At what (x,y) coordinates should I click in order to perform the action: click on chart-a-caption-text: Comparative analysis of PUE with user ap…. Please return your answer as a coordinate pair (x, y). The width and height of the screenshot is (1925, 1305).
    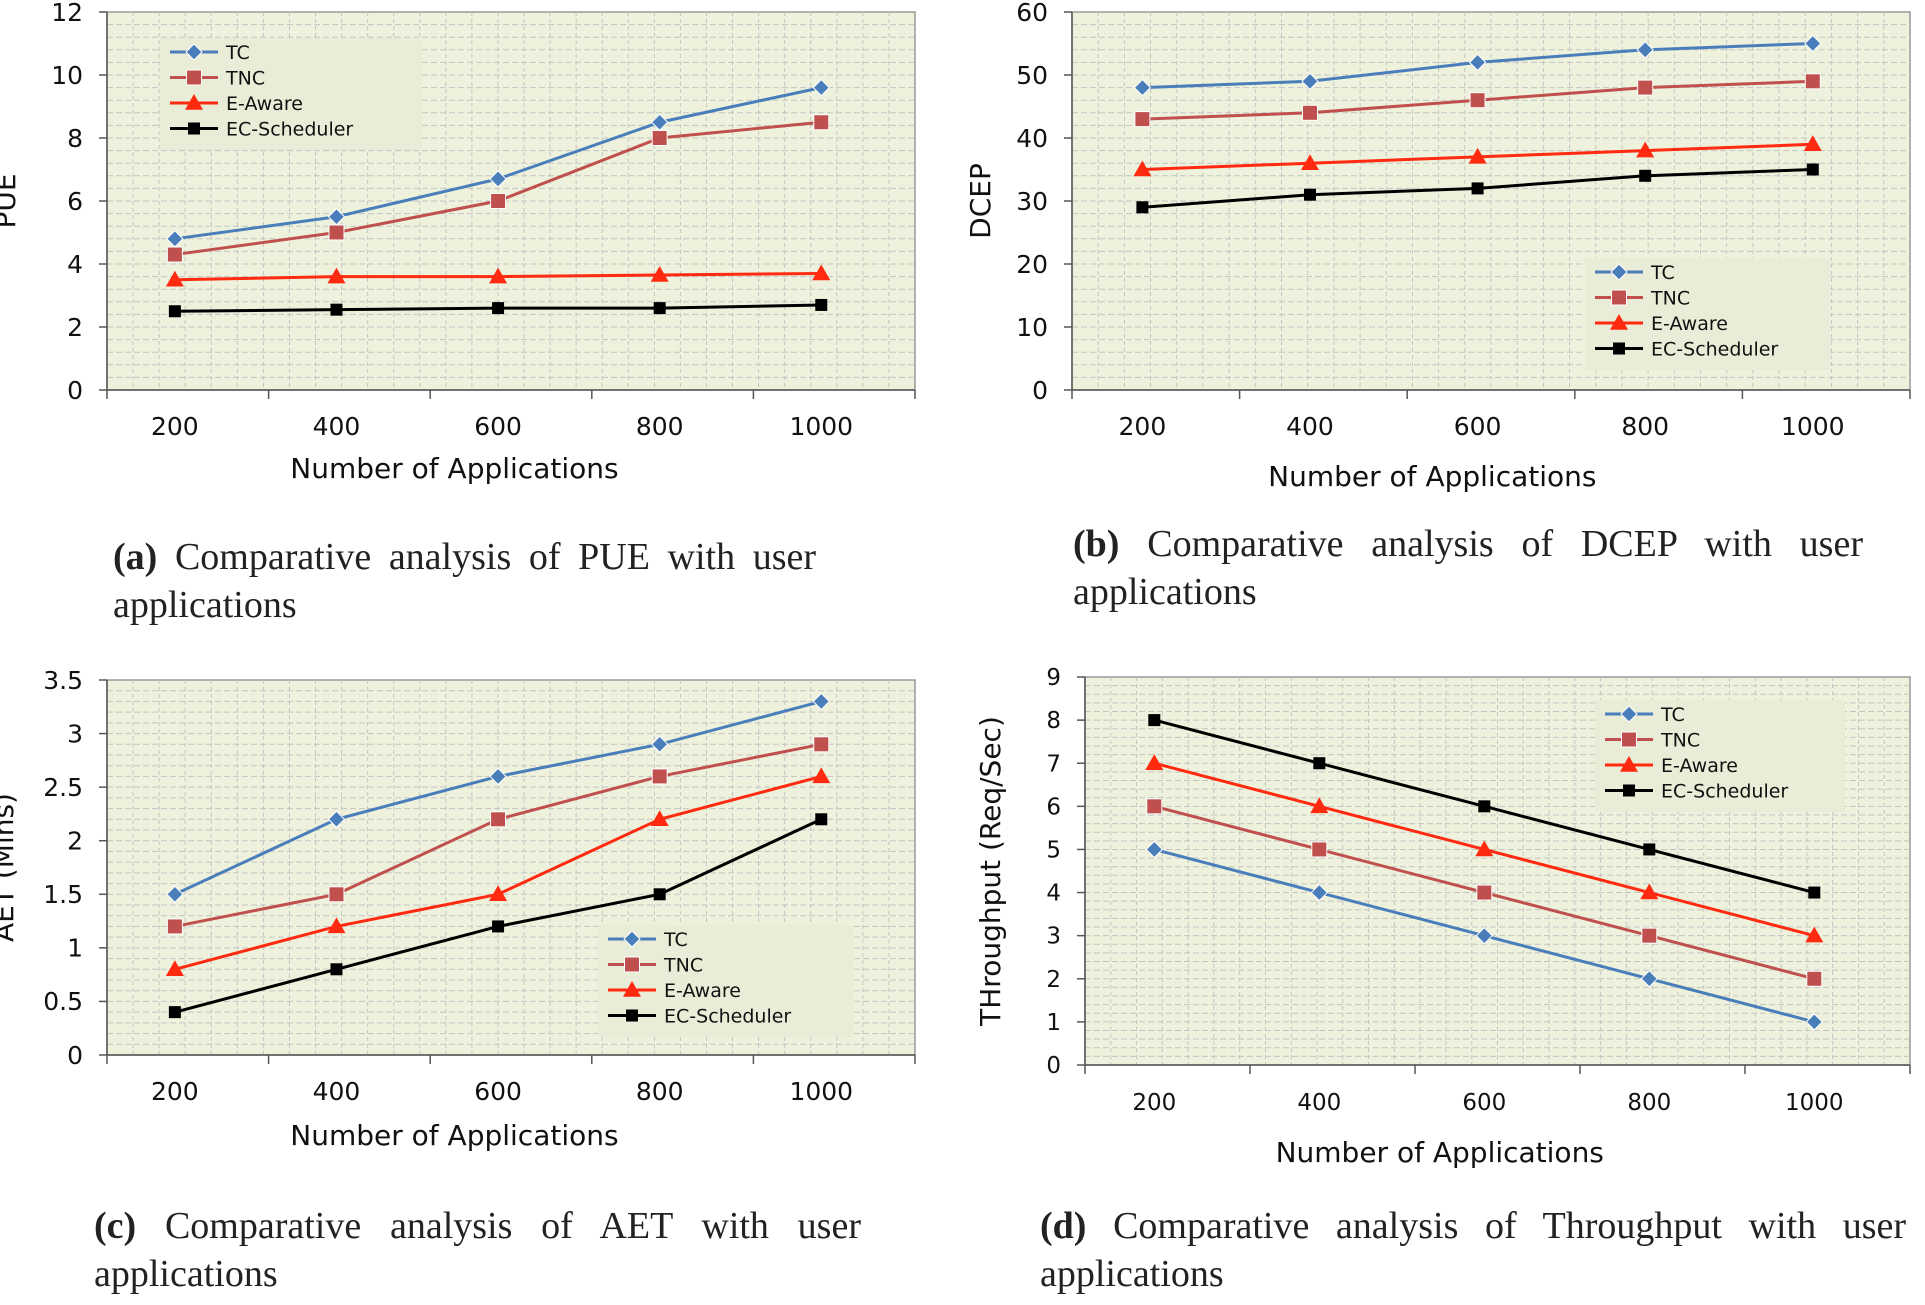
    Looking at the image, I should click on (465, 581).